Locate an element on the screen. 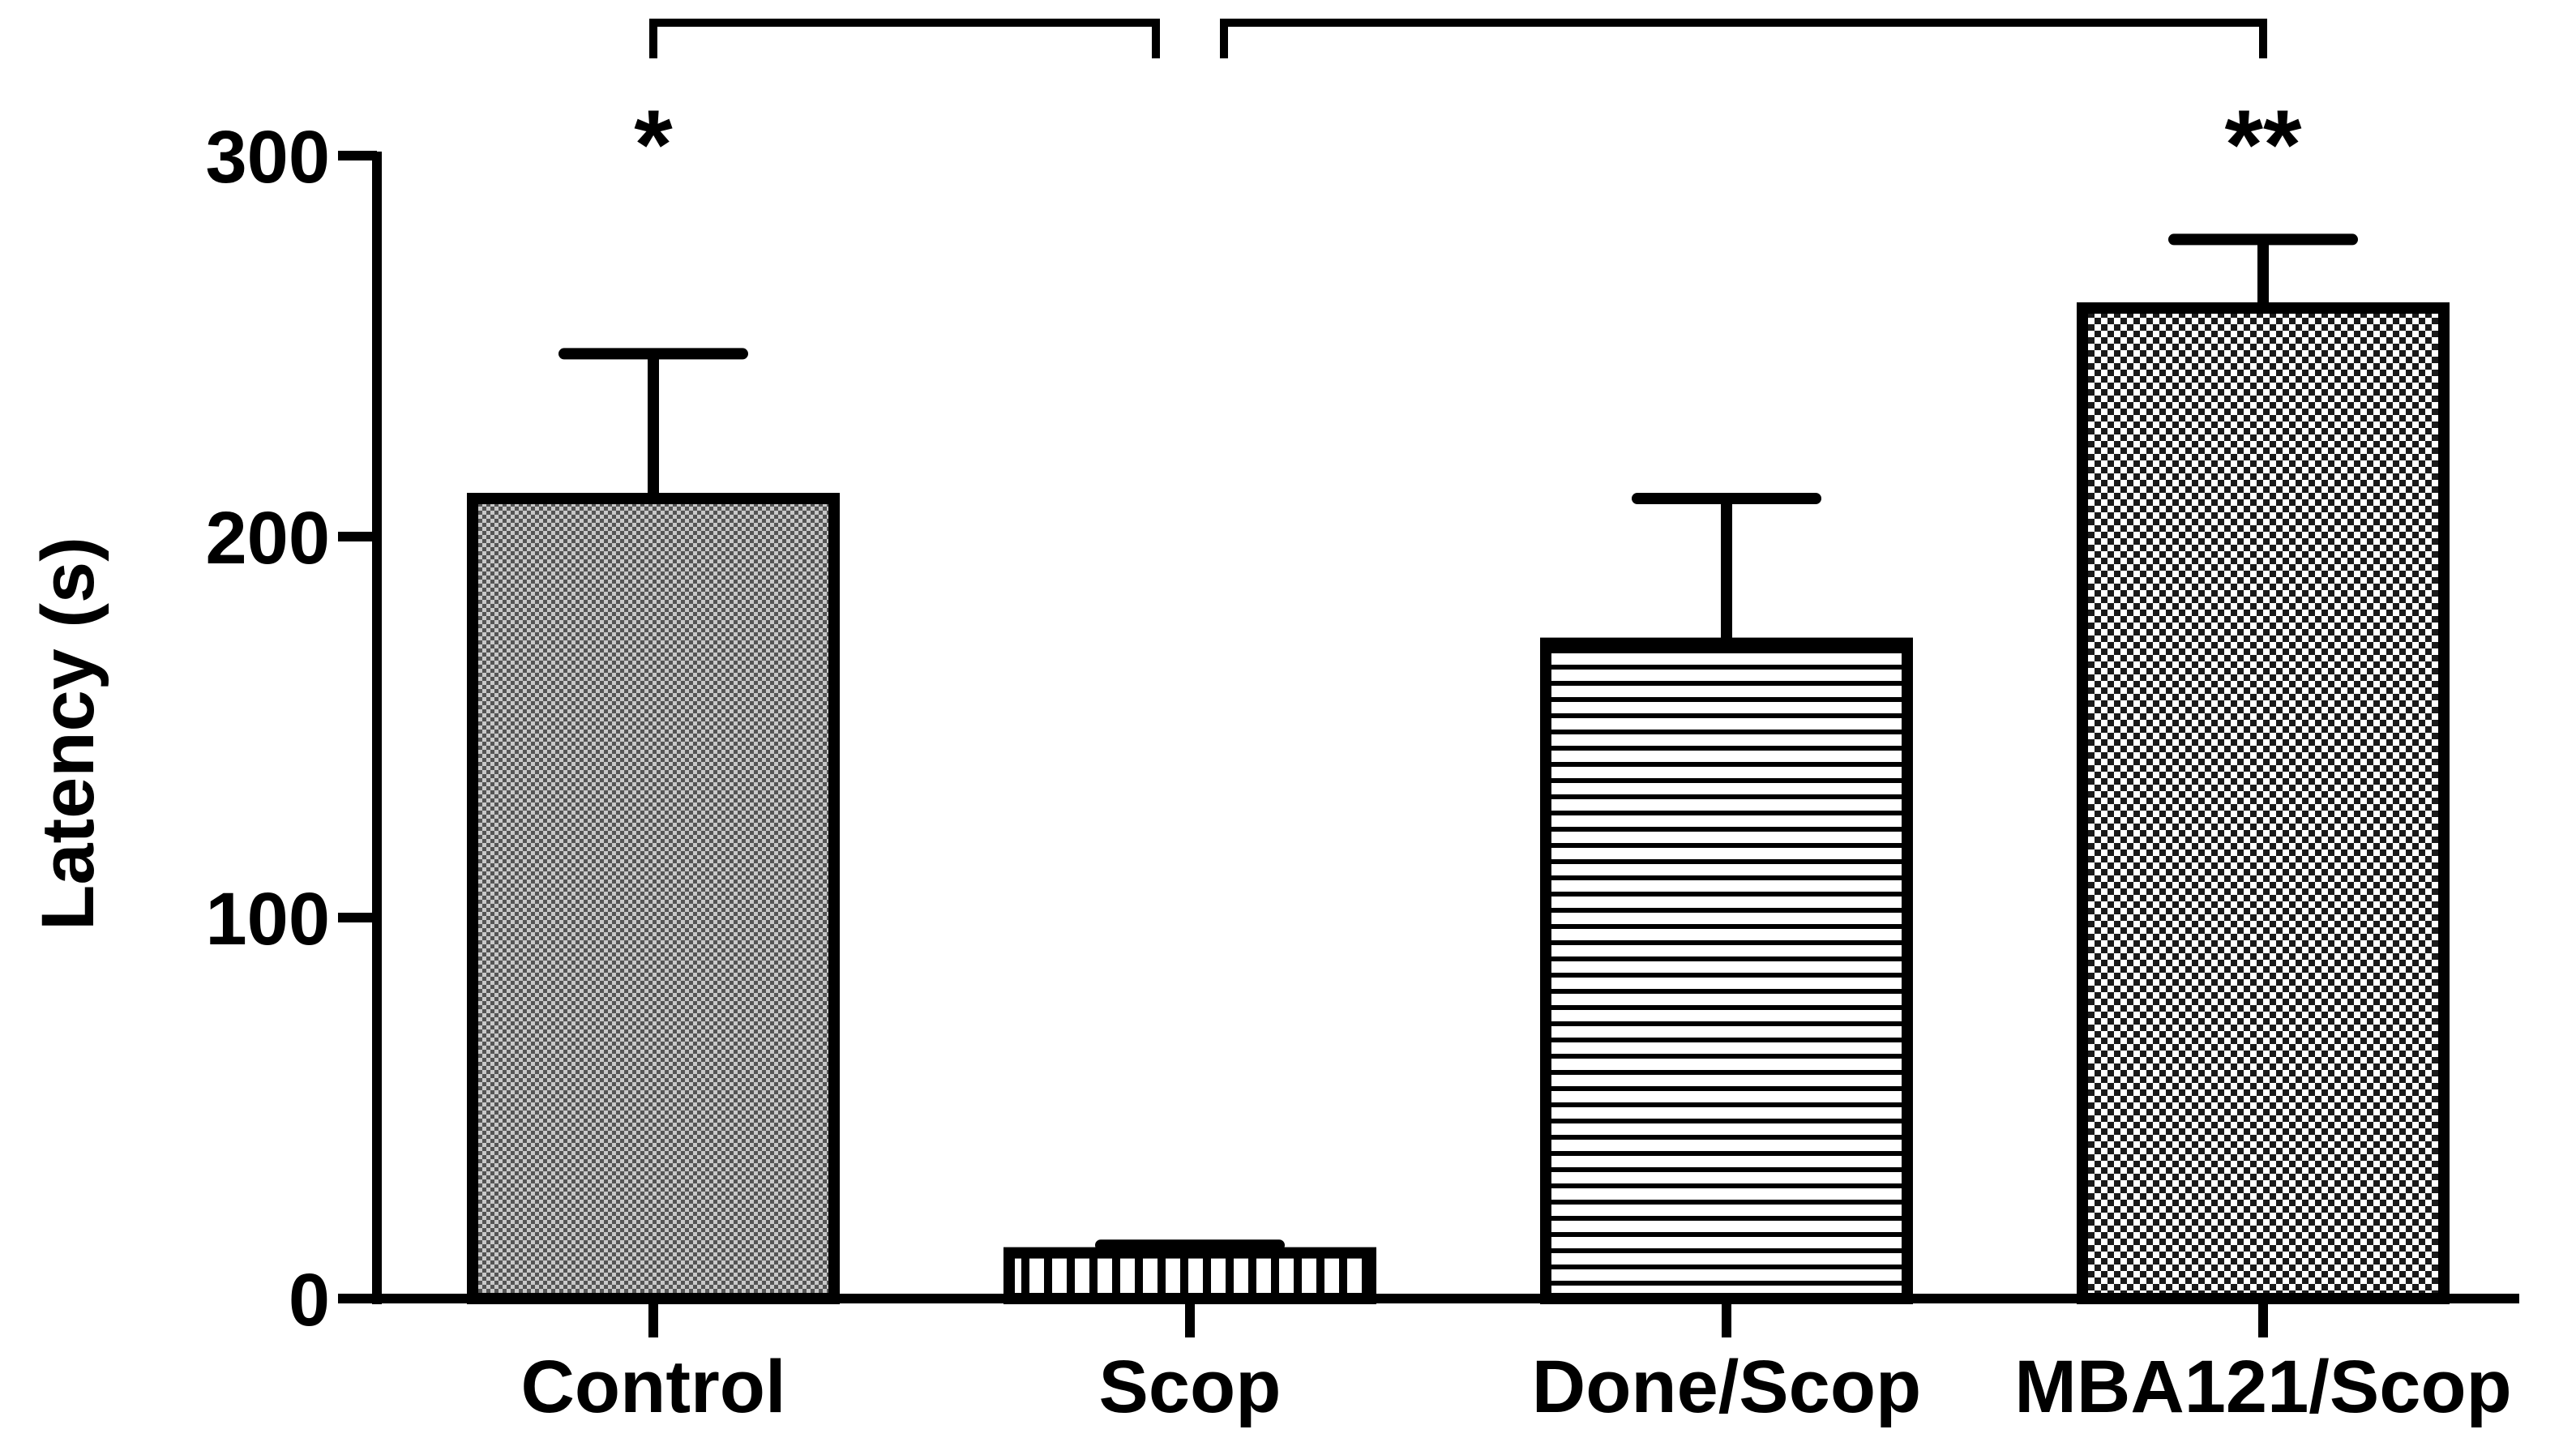  y-tick-label-100: 100 is located at coordinates (268, 919).